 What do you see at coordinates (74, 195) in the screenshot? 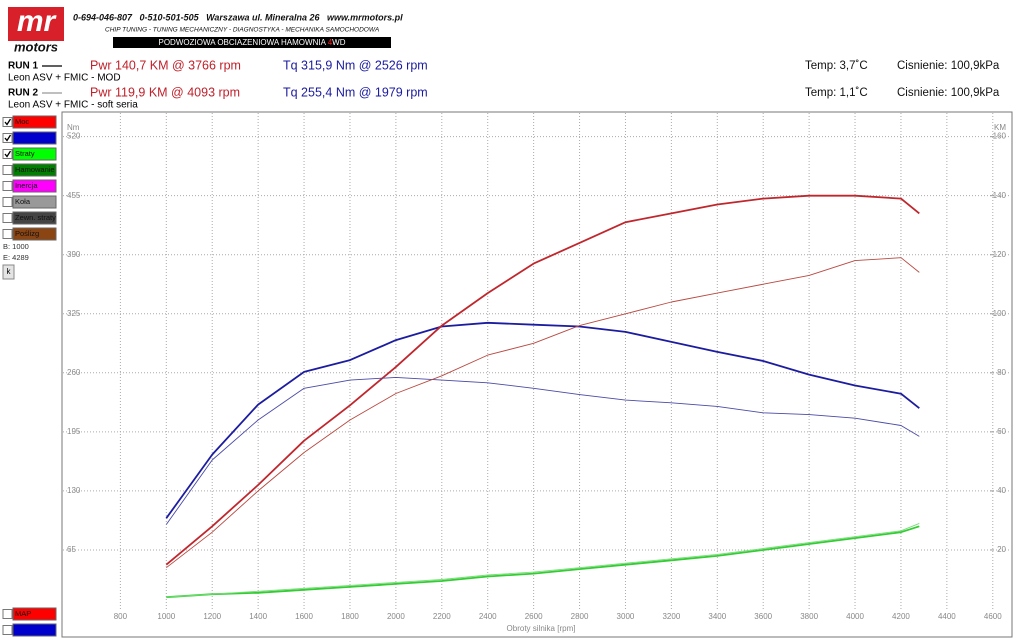
I see `y-tick-label: 455` at bounding box center [74, 195].